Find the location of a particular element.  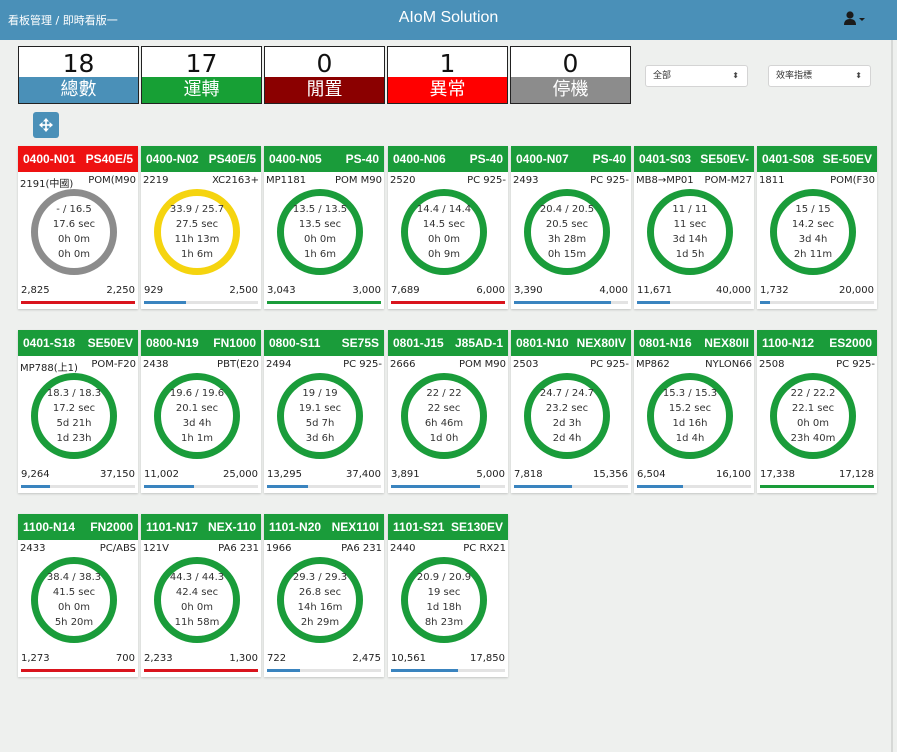

machine-card-header: 0400-N06 PS-40 is located at coordinates (448, 159).